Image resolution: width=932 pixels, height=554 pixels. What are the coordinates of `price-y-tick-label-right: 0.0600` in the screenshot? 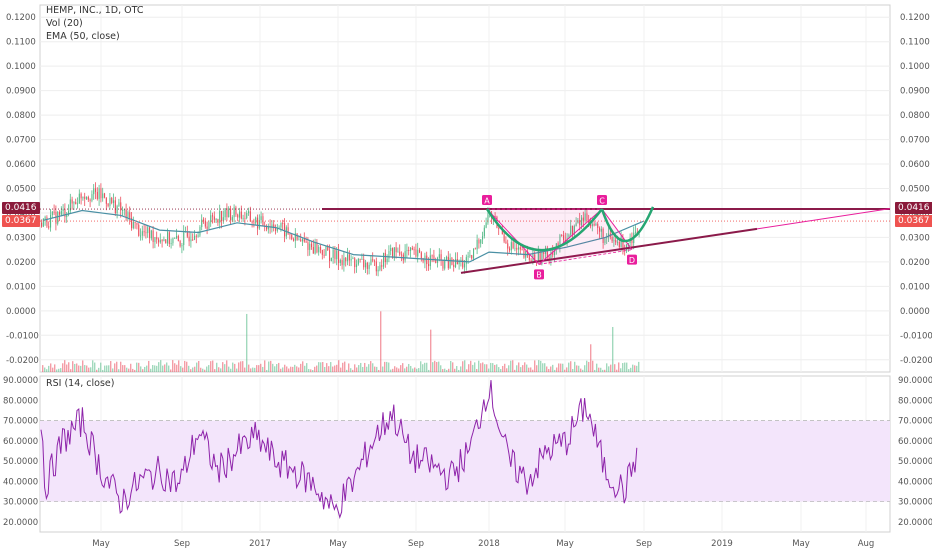 It's located at (915, 165).